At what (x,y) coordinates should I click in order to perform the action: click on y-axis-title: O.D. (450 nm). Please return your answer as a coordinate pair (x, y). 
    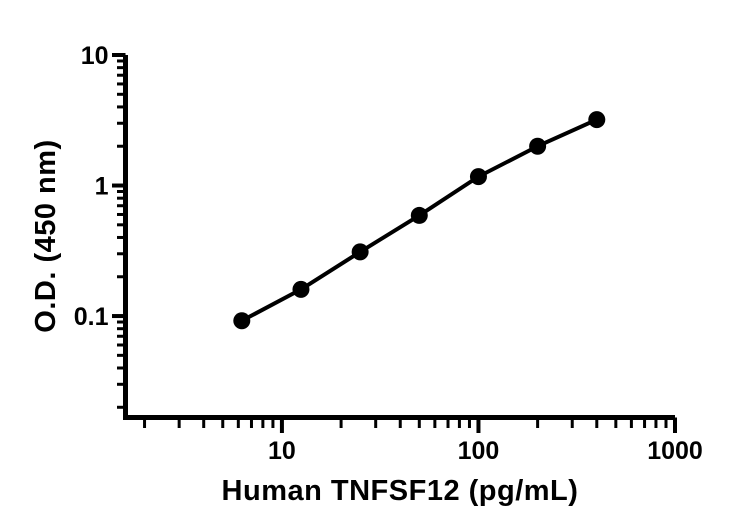
    Looking at the image, I should click on (46, 235).